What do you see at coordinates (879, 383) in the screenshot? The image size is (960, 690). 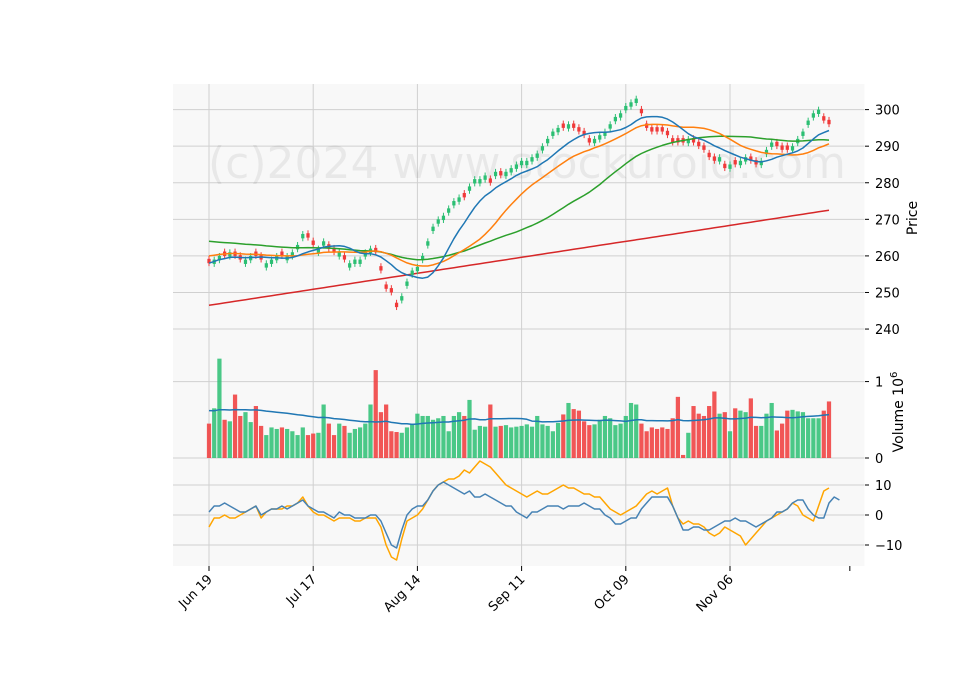 I see `volume-tick-label: 1` at bounding box center [879, 383].